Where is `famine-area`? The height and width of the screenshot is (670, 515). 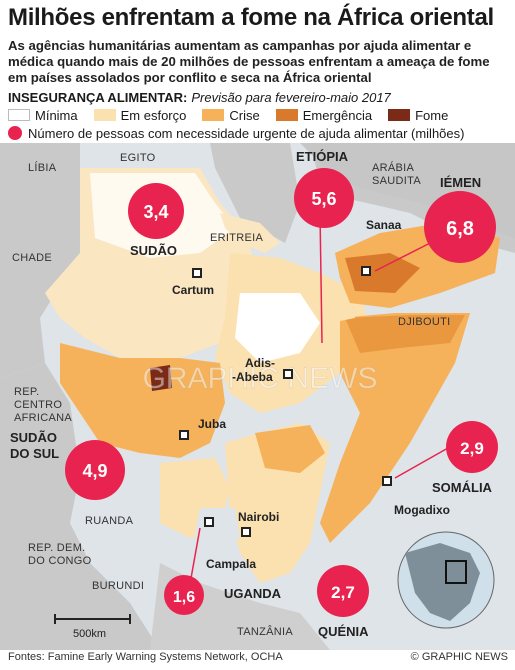 famine-area is located at coordinates (161, 378).